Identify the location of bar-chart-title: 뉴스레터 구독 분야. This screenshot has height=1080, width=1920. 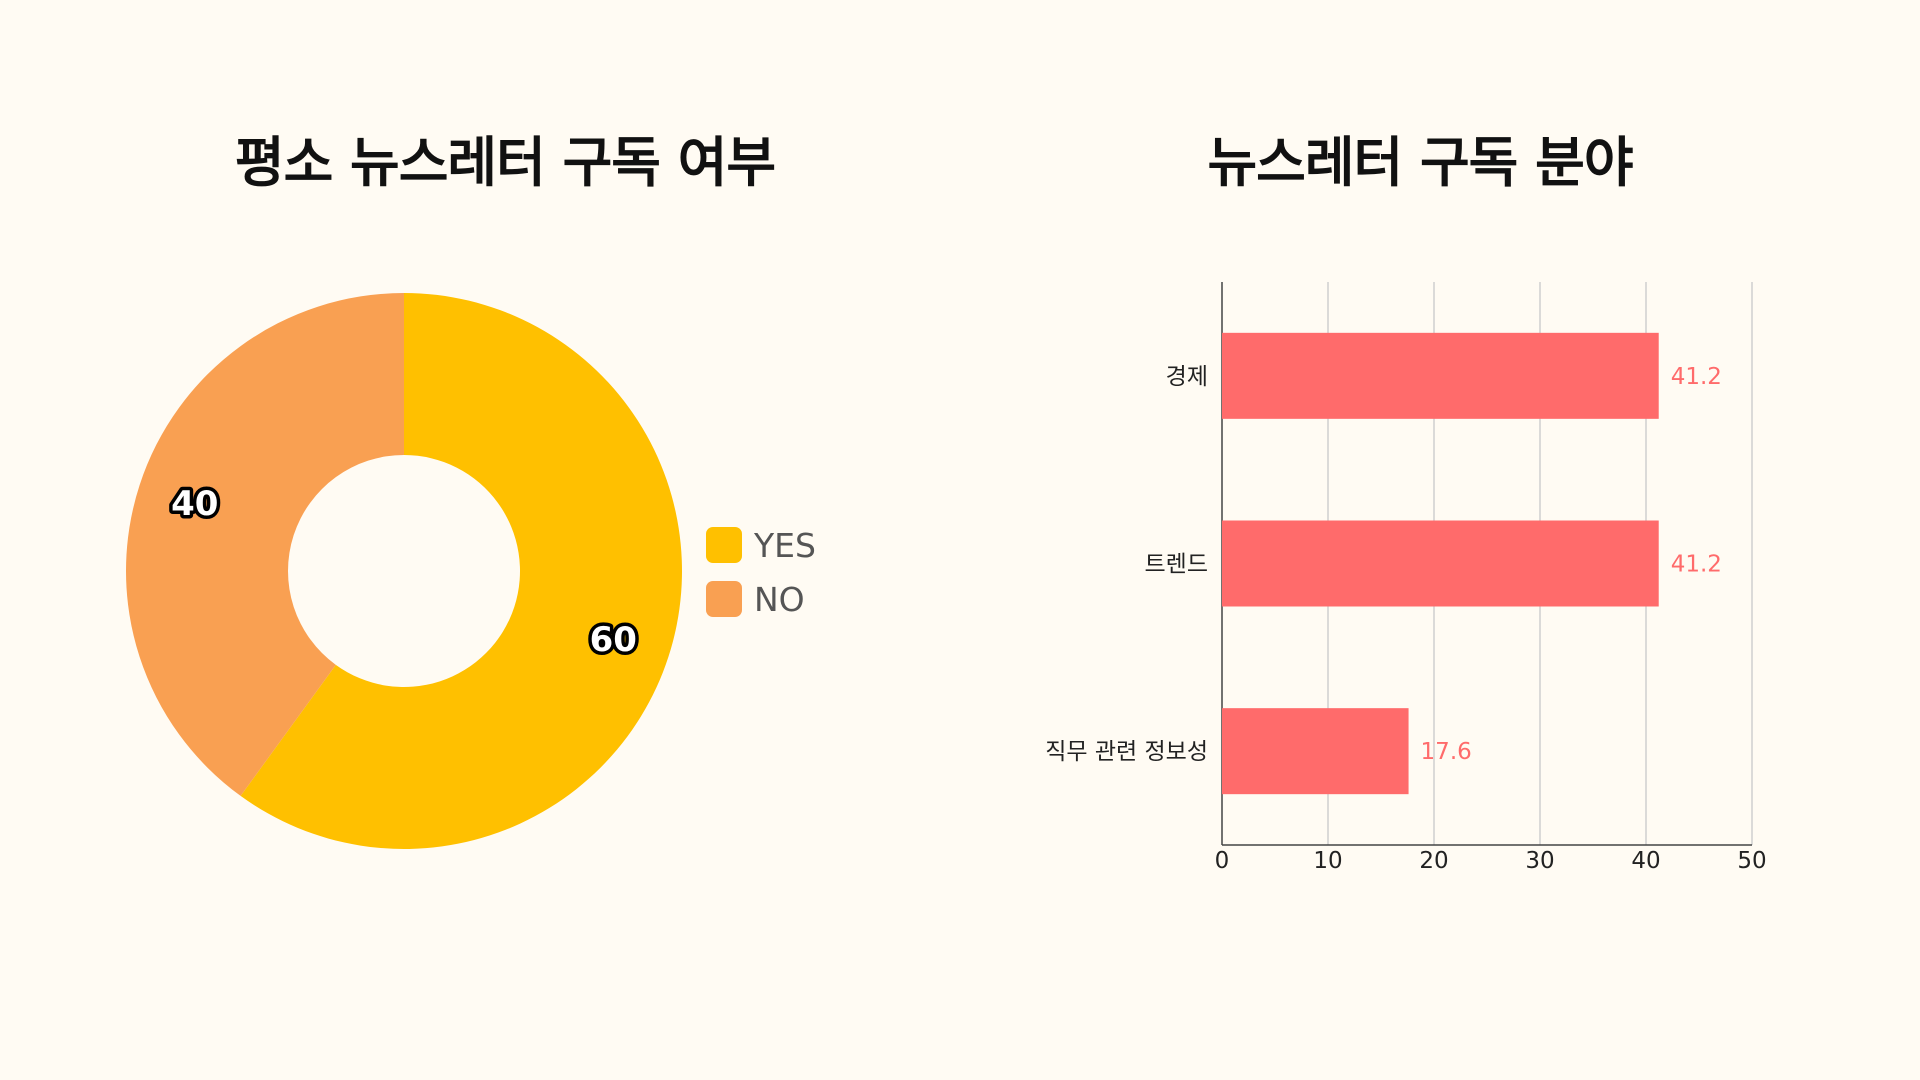
(1420, 162).